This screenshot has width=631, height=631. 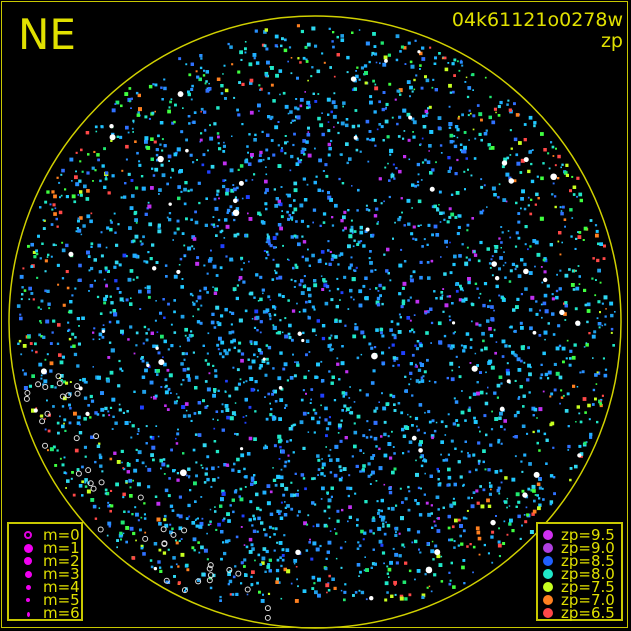 What do you see at coordinates (548, 548) in the screenshot?
I see `zp-color-marker` at bounding box center [548, 548].